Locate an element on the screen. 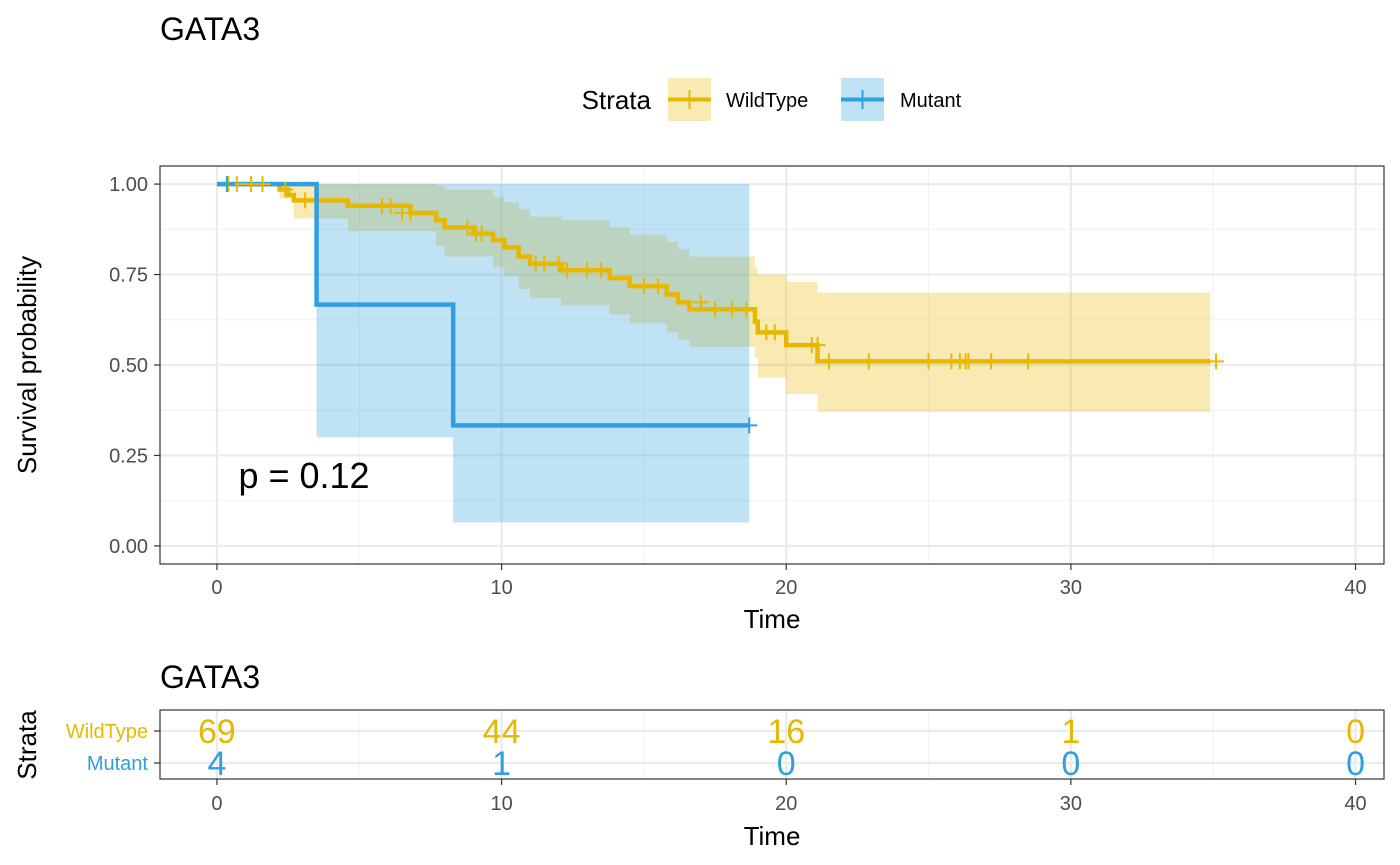 This screenshot has height=865, width=1400. y-tick-label: 1.00 is located at coordinates (128, 185).